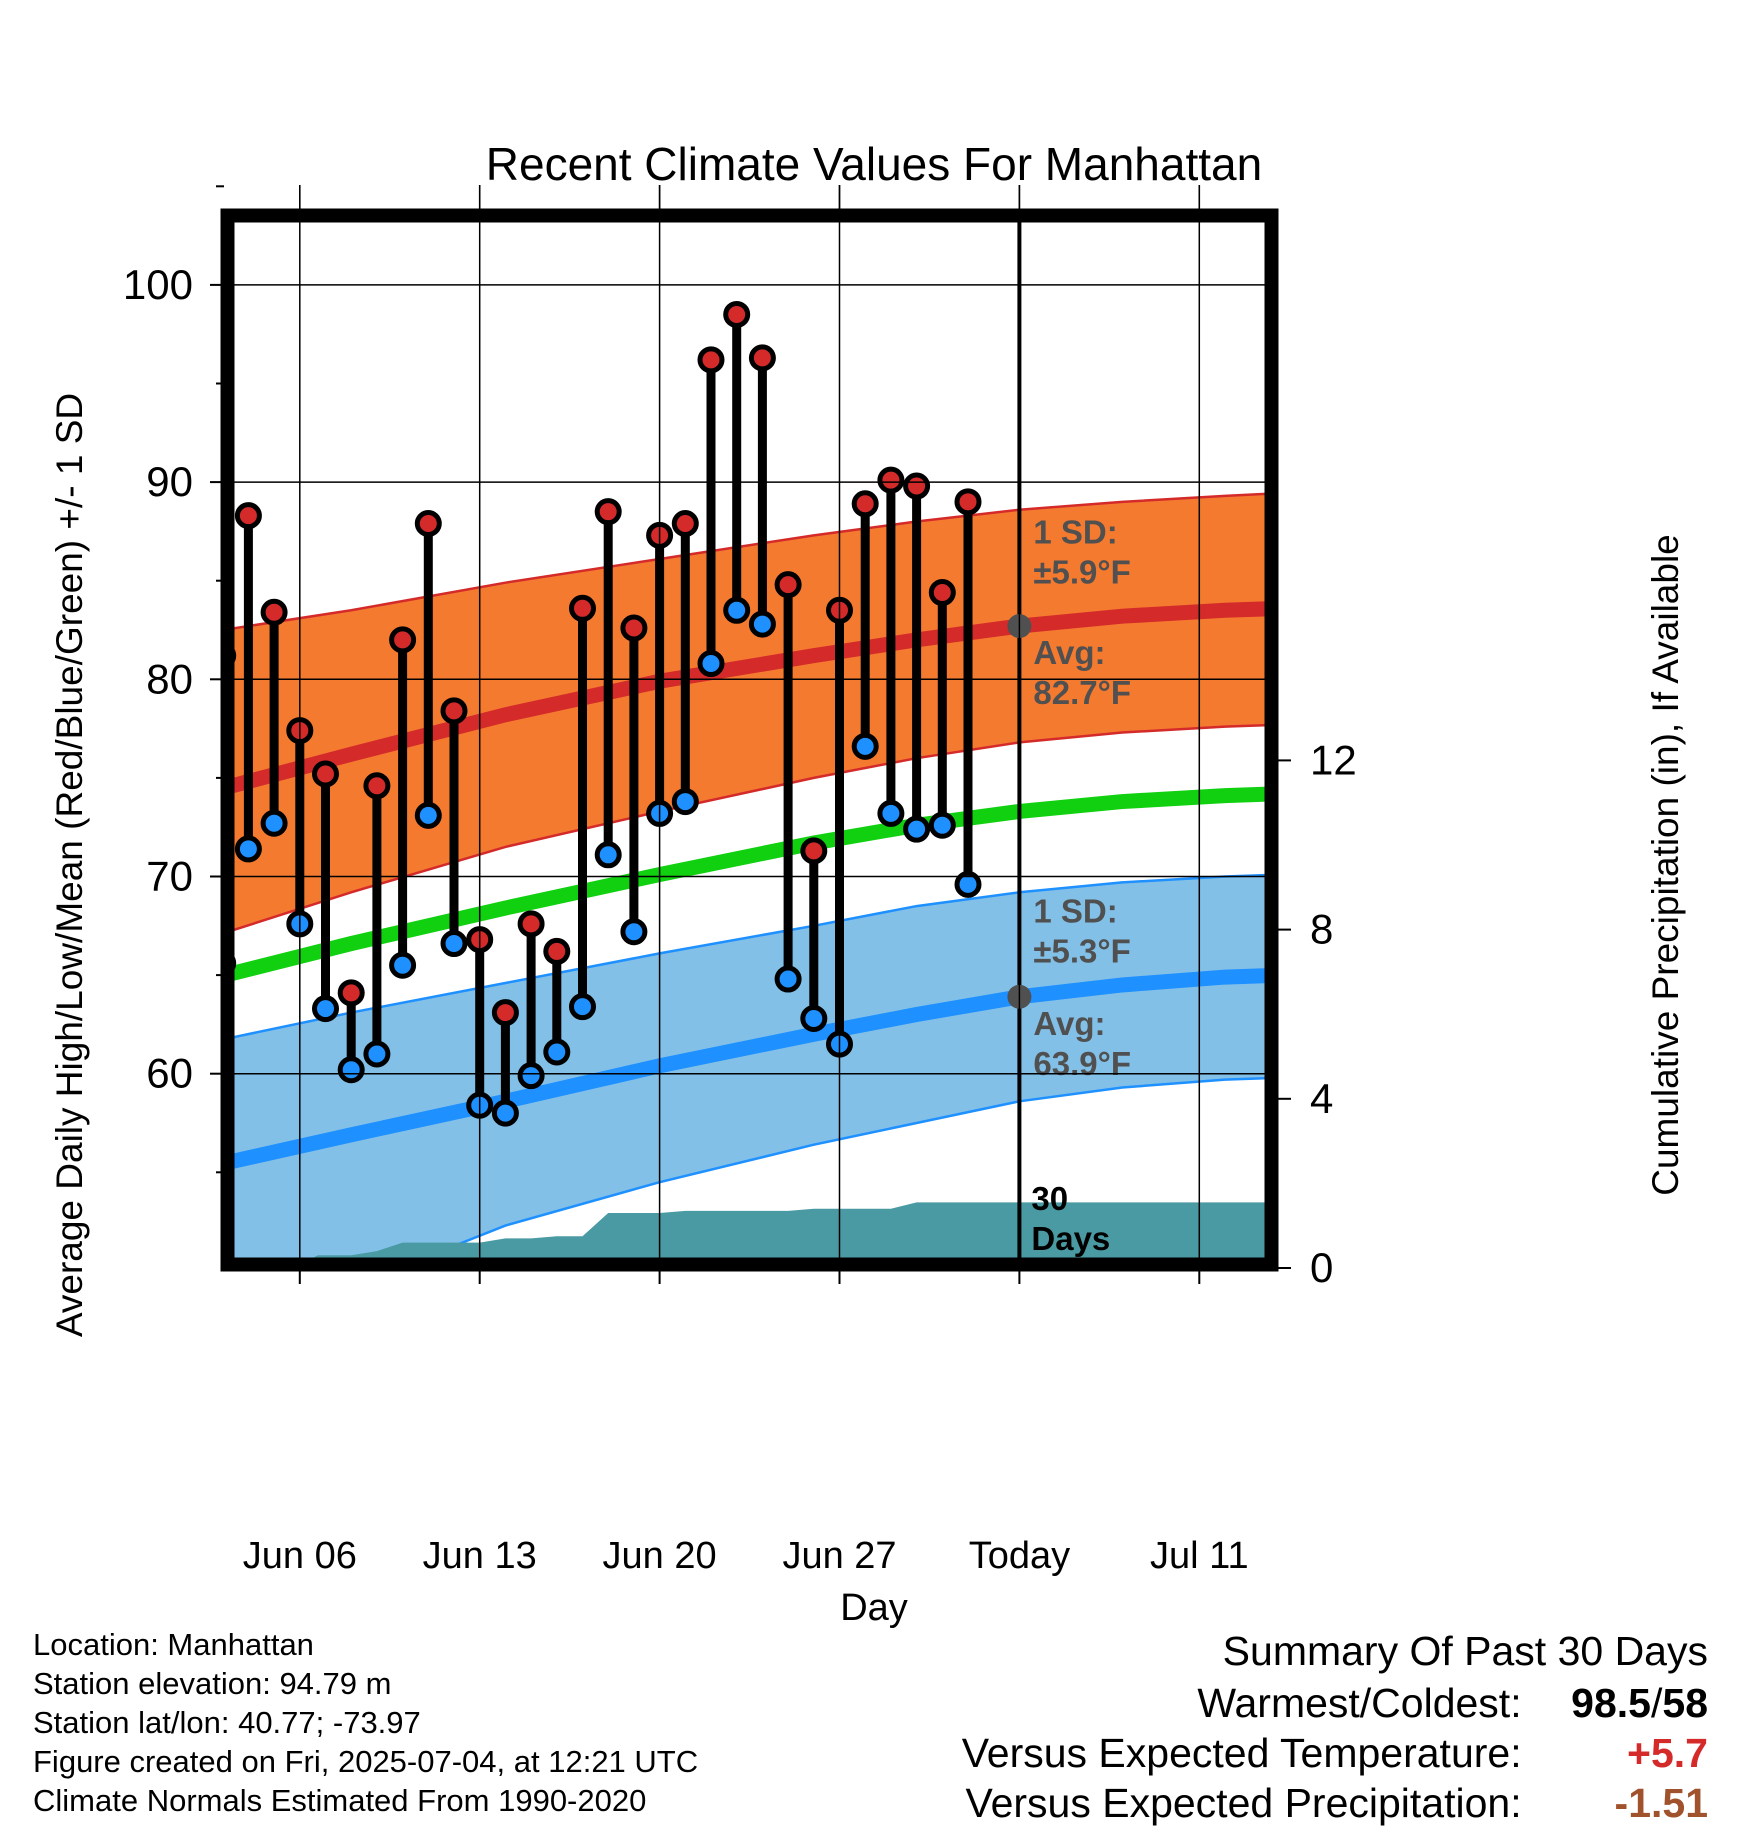 This screenshot has height=1828, width=1748. What do you see at coordinates (169, 481) in the screenshot?
I see `y-tick-label: 90` at bounding box center [169, 481].